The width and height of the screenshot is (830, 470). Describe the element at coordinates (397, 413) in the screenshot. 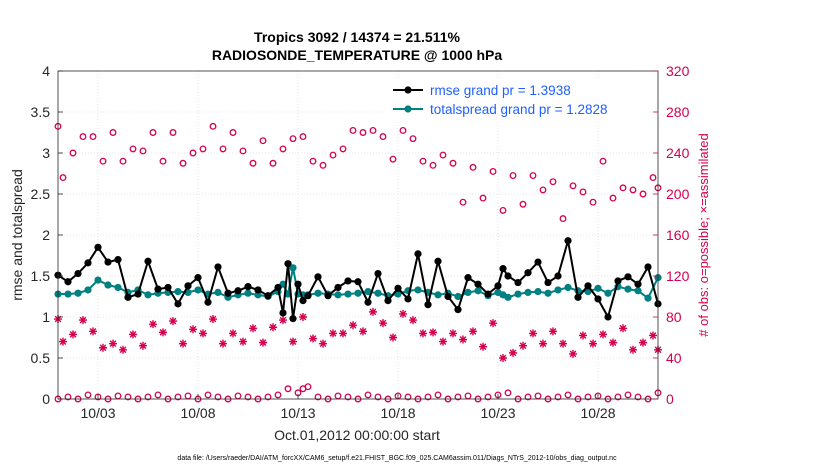

I see `x-tick-label: 10/18` at that location.